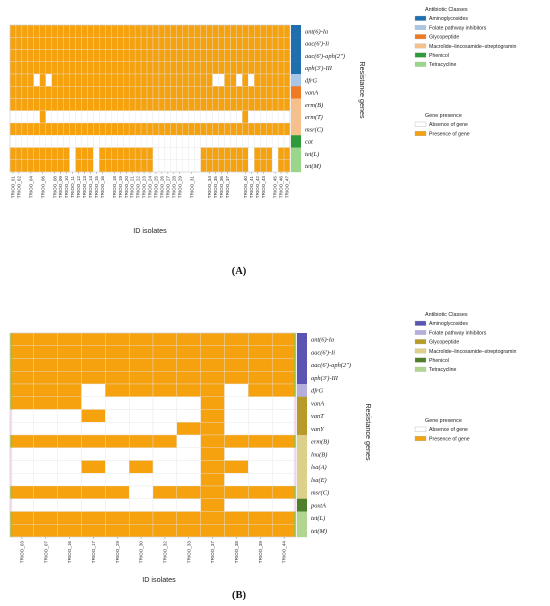 Image resolution: width=550 pixels, height=606 pixels. Describe the element at coordinates (444, 38) in the screenshot. I see `legend-class-label: Glycopeptide` at that location.